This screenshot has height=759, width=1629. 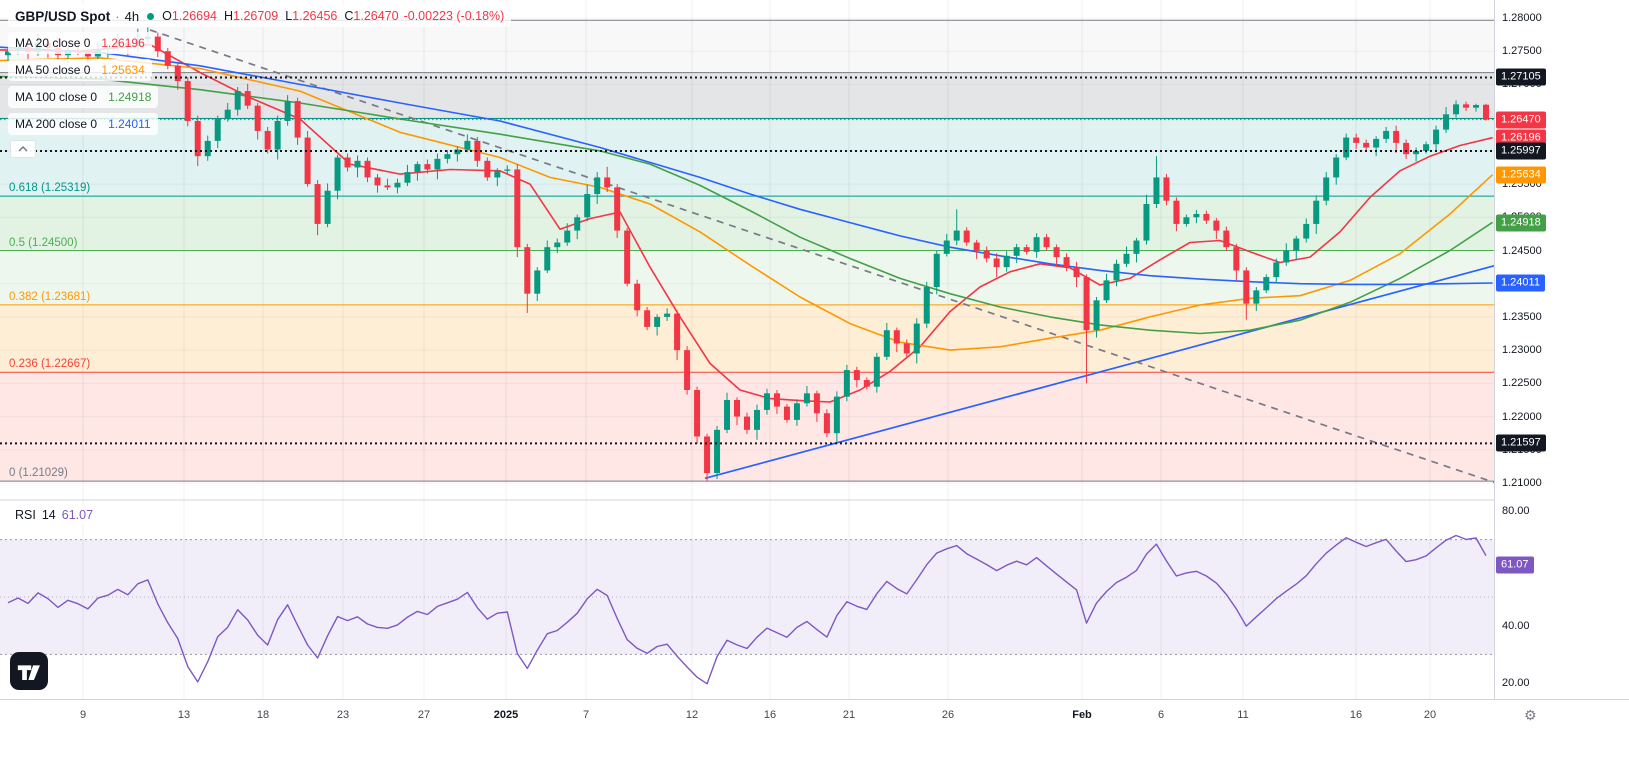 What do you see at coordinates (184, 715) in the screenshot?
I see `time-axis-label: 13` at bounding box center [184, 715].